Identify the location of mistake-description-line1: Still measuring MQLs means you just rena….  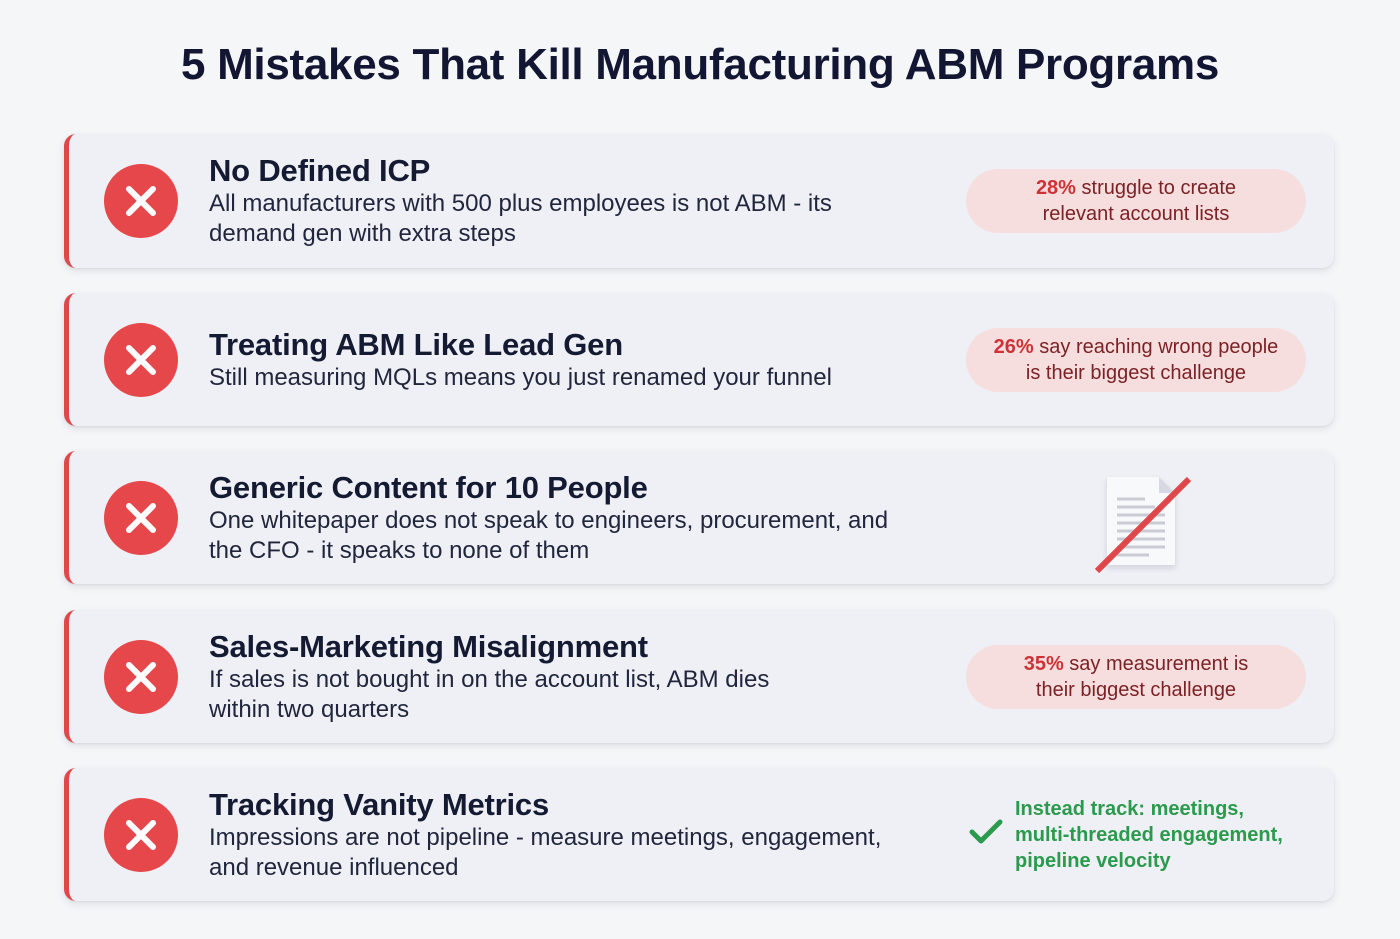
(520, 377).